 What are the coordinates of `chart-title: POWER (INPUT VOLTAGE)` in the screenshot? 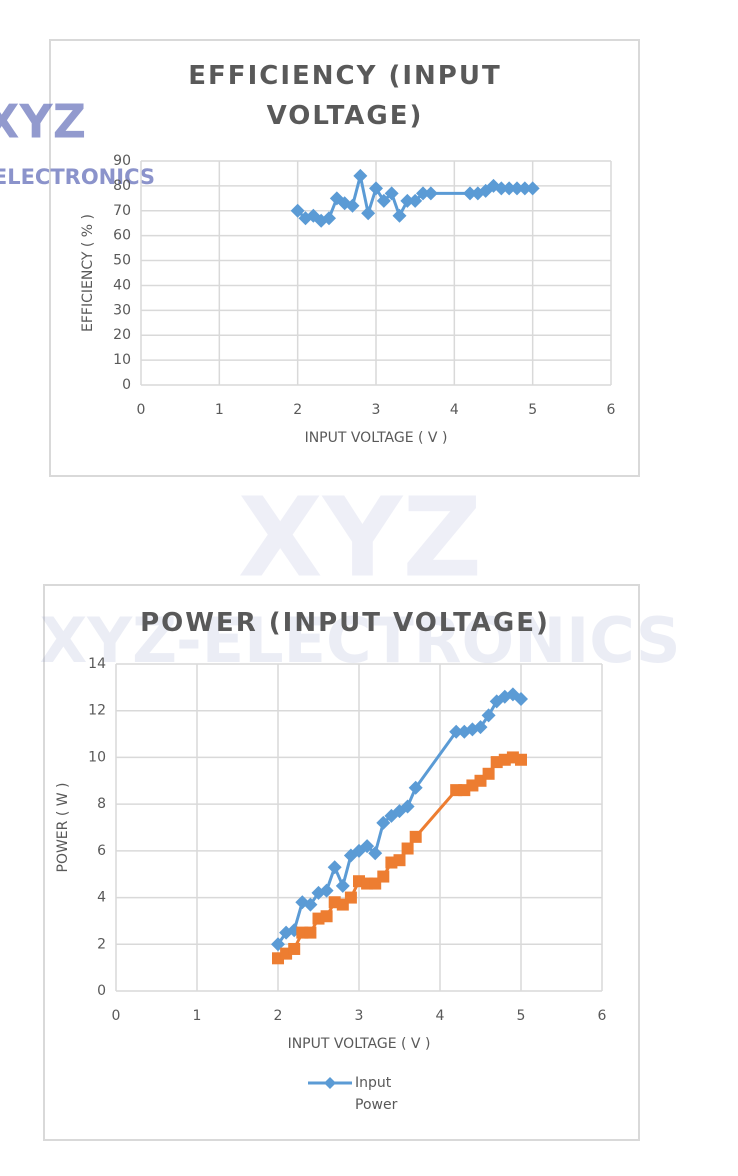 It's located at (345, 623).